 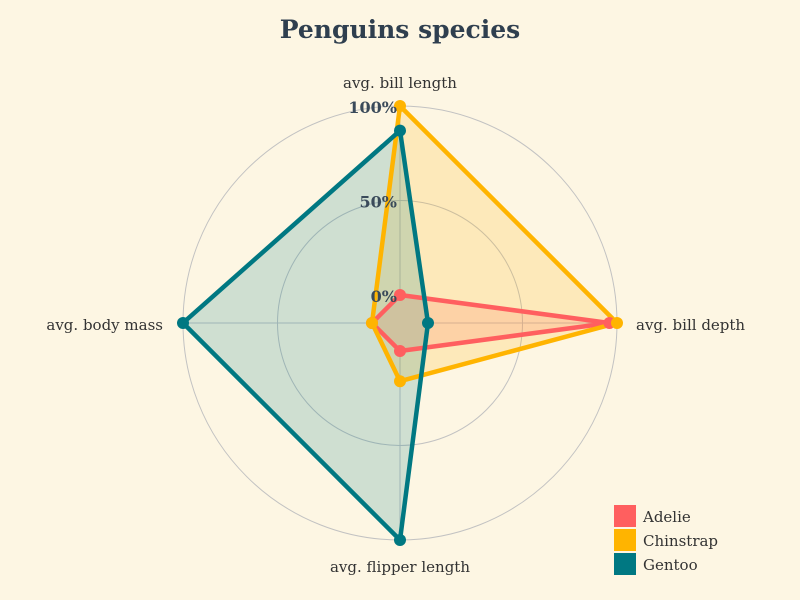 What do you see at coordinates (491, 323) in the screenshot?
I see `series-area-adelie` at bounding box center [491, 323].